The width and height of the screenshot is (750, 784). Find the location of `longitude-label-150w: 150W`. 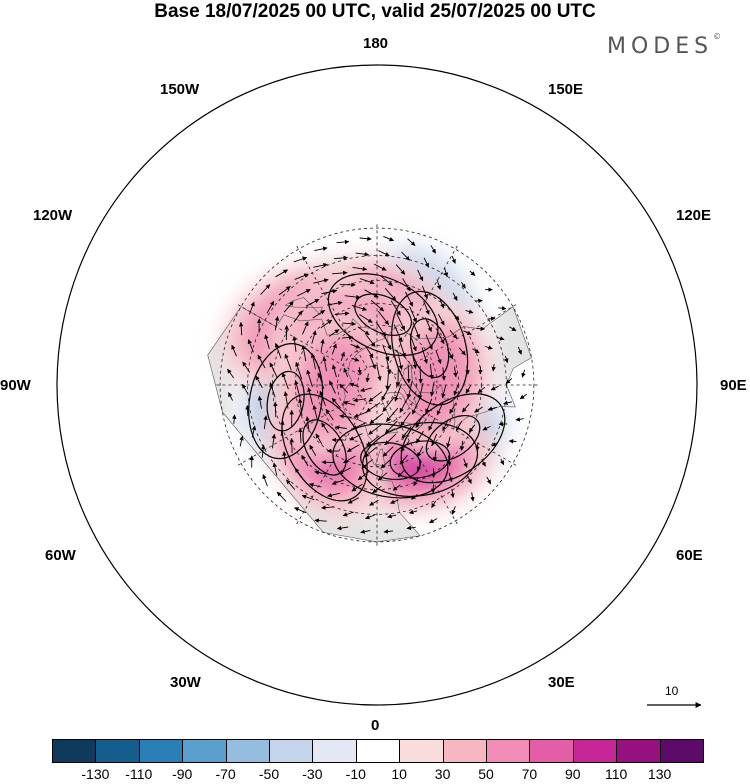

longitude-label-150w: 150W is located at coordinates (179, 90).